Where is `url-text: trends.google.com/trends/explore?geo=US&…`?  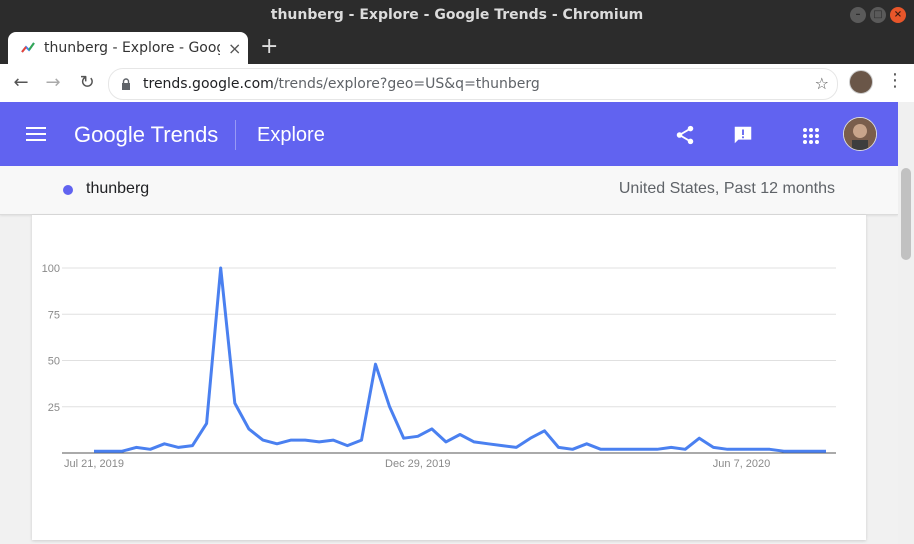
url-text: trends.google.com/trends/explore?geo=US&… is located at coordinates (341, 84).